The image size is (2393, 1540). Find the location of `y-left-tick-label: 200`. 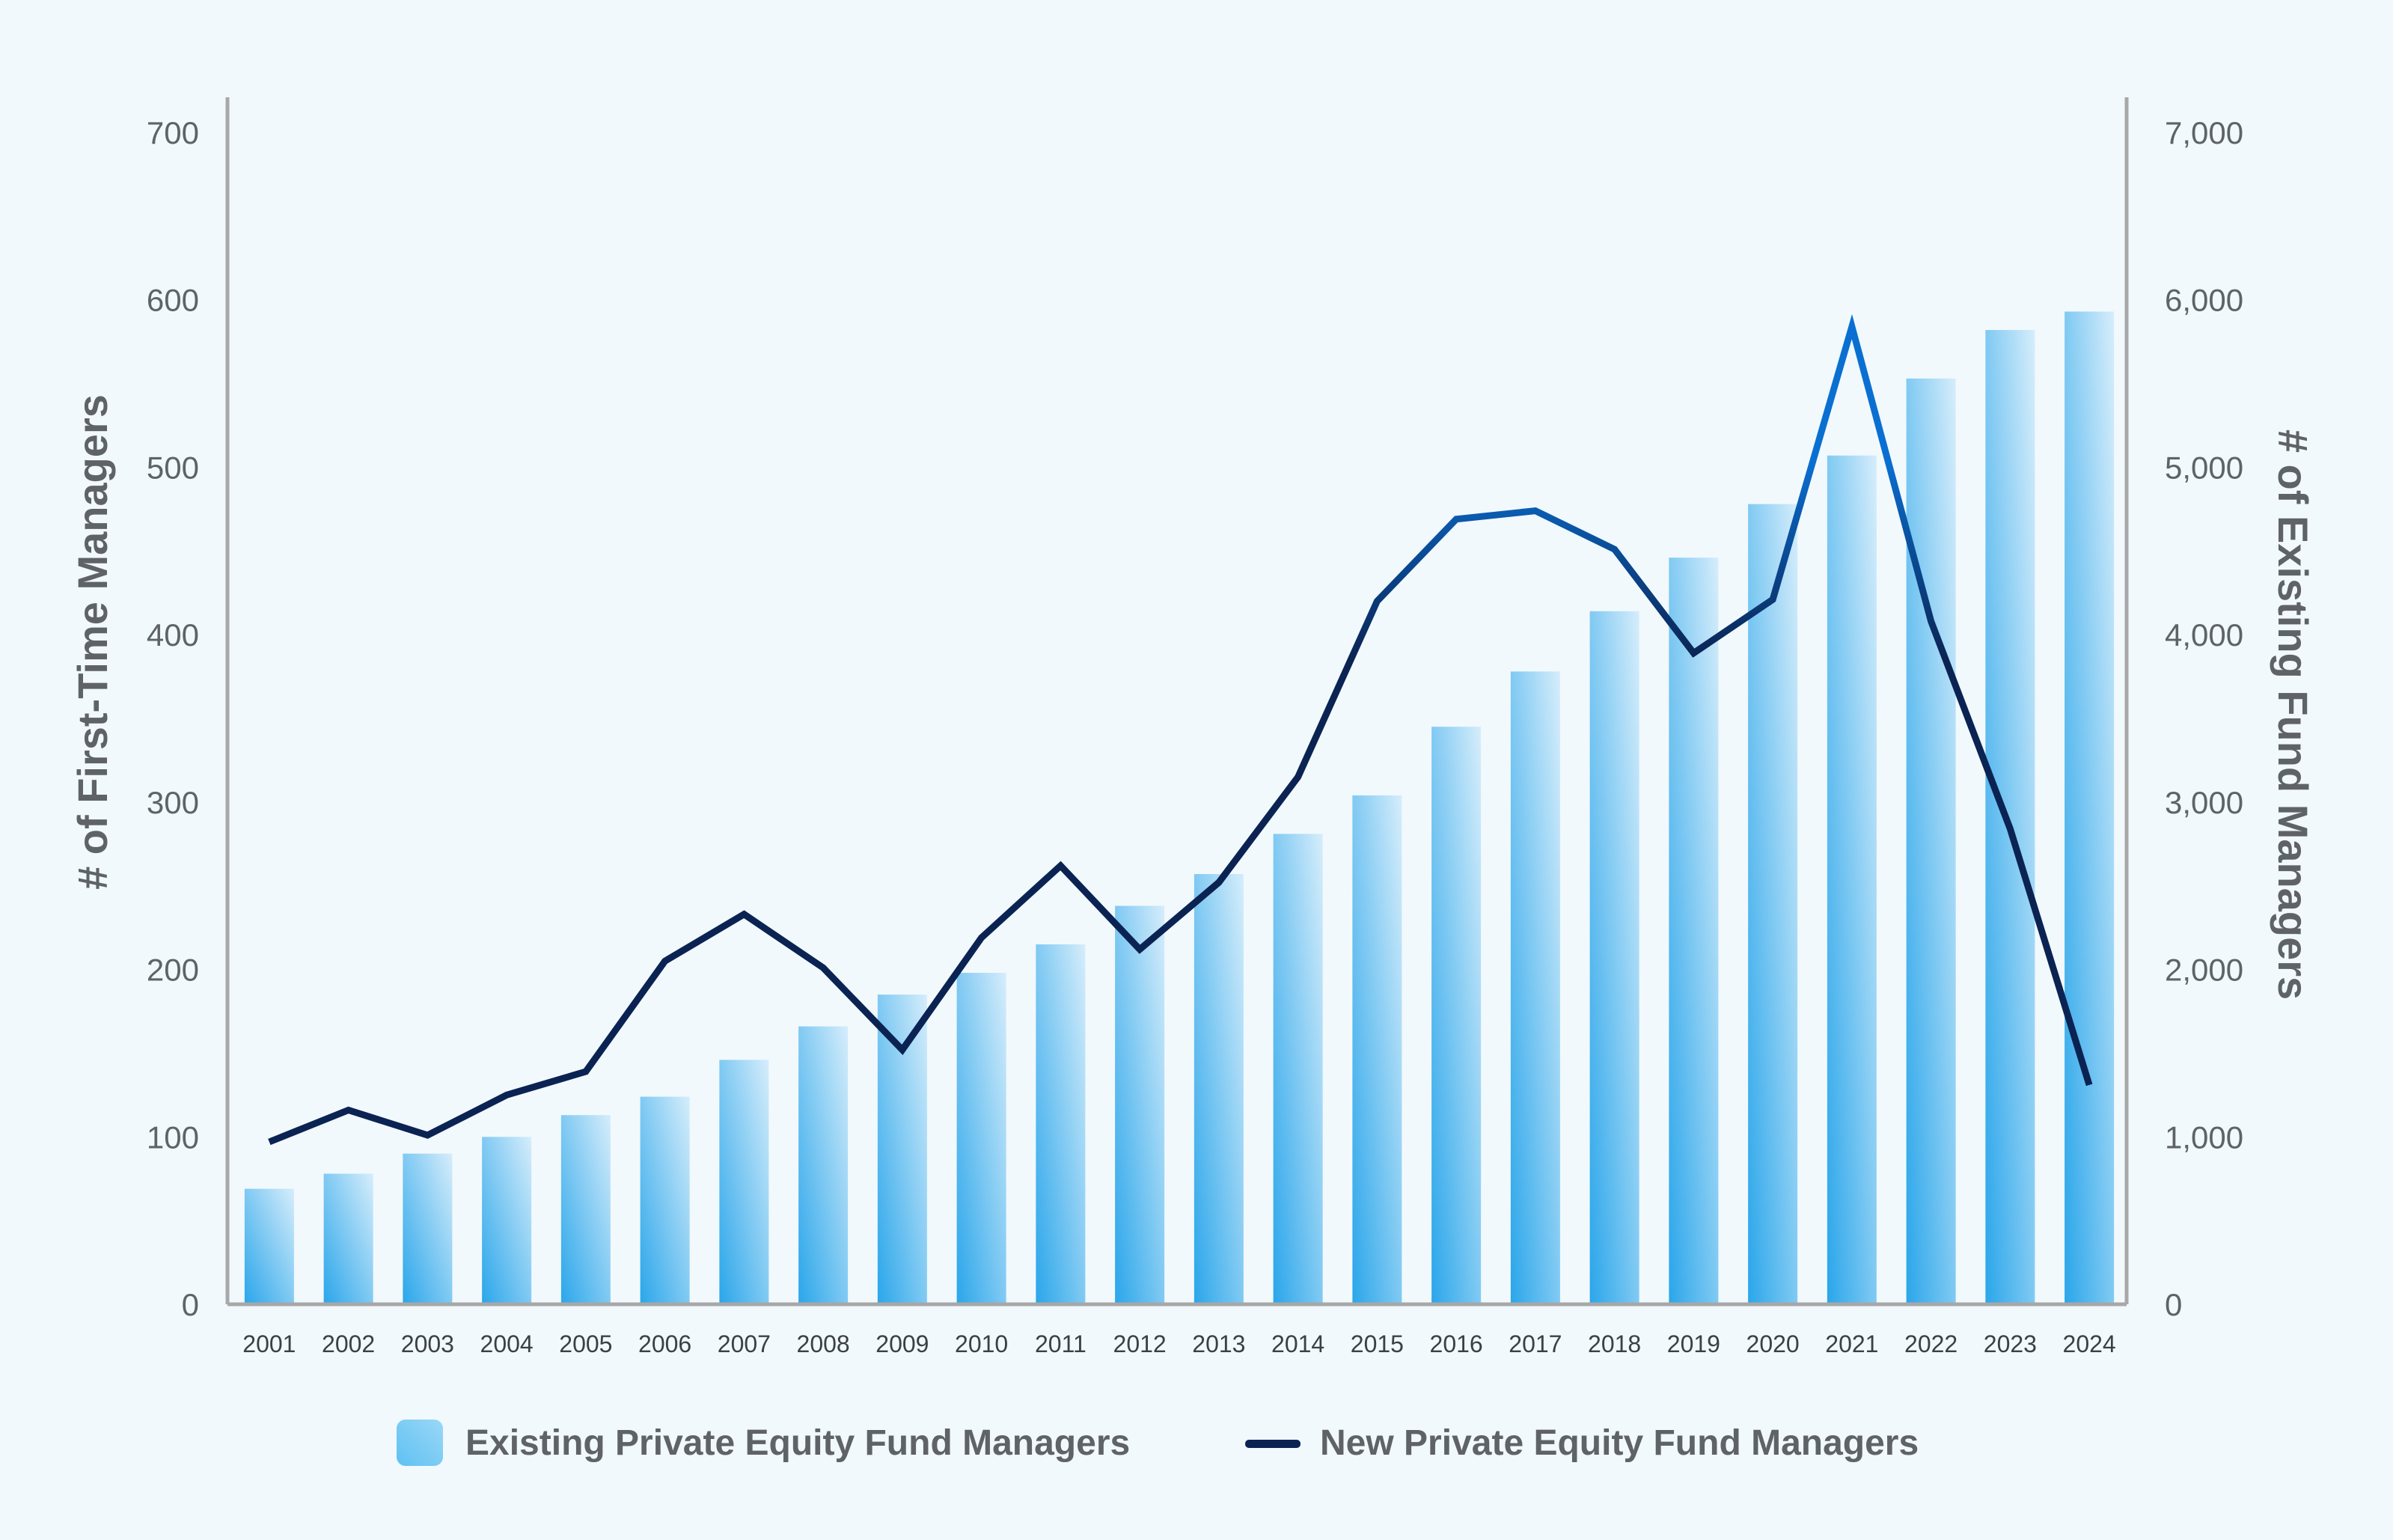

y-left-tick-label: 200 is located at coordinates (173, 971).